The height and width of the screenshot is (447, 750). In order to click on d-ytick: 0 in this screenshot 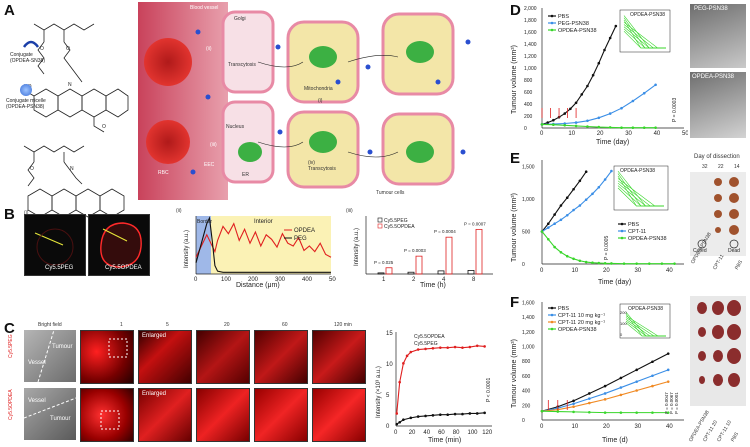, I will do `click(525, 129)`.